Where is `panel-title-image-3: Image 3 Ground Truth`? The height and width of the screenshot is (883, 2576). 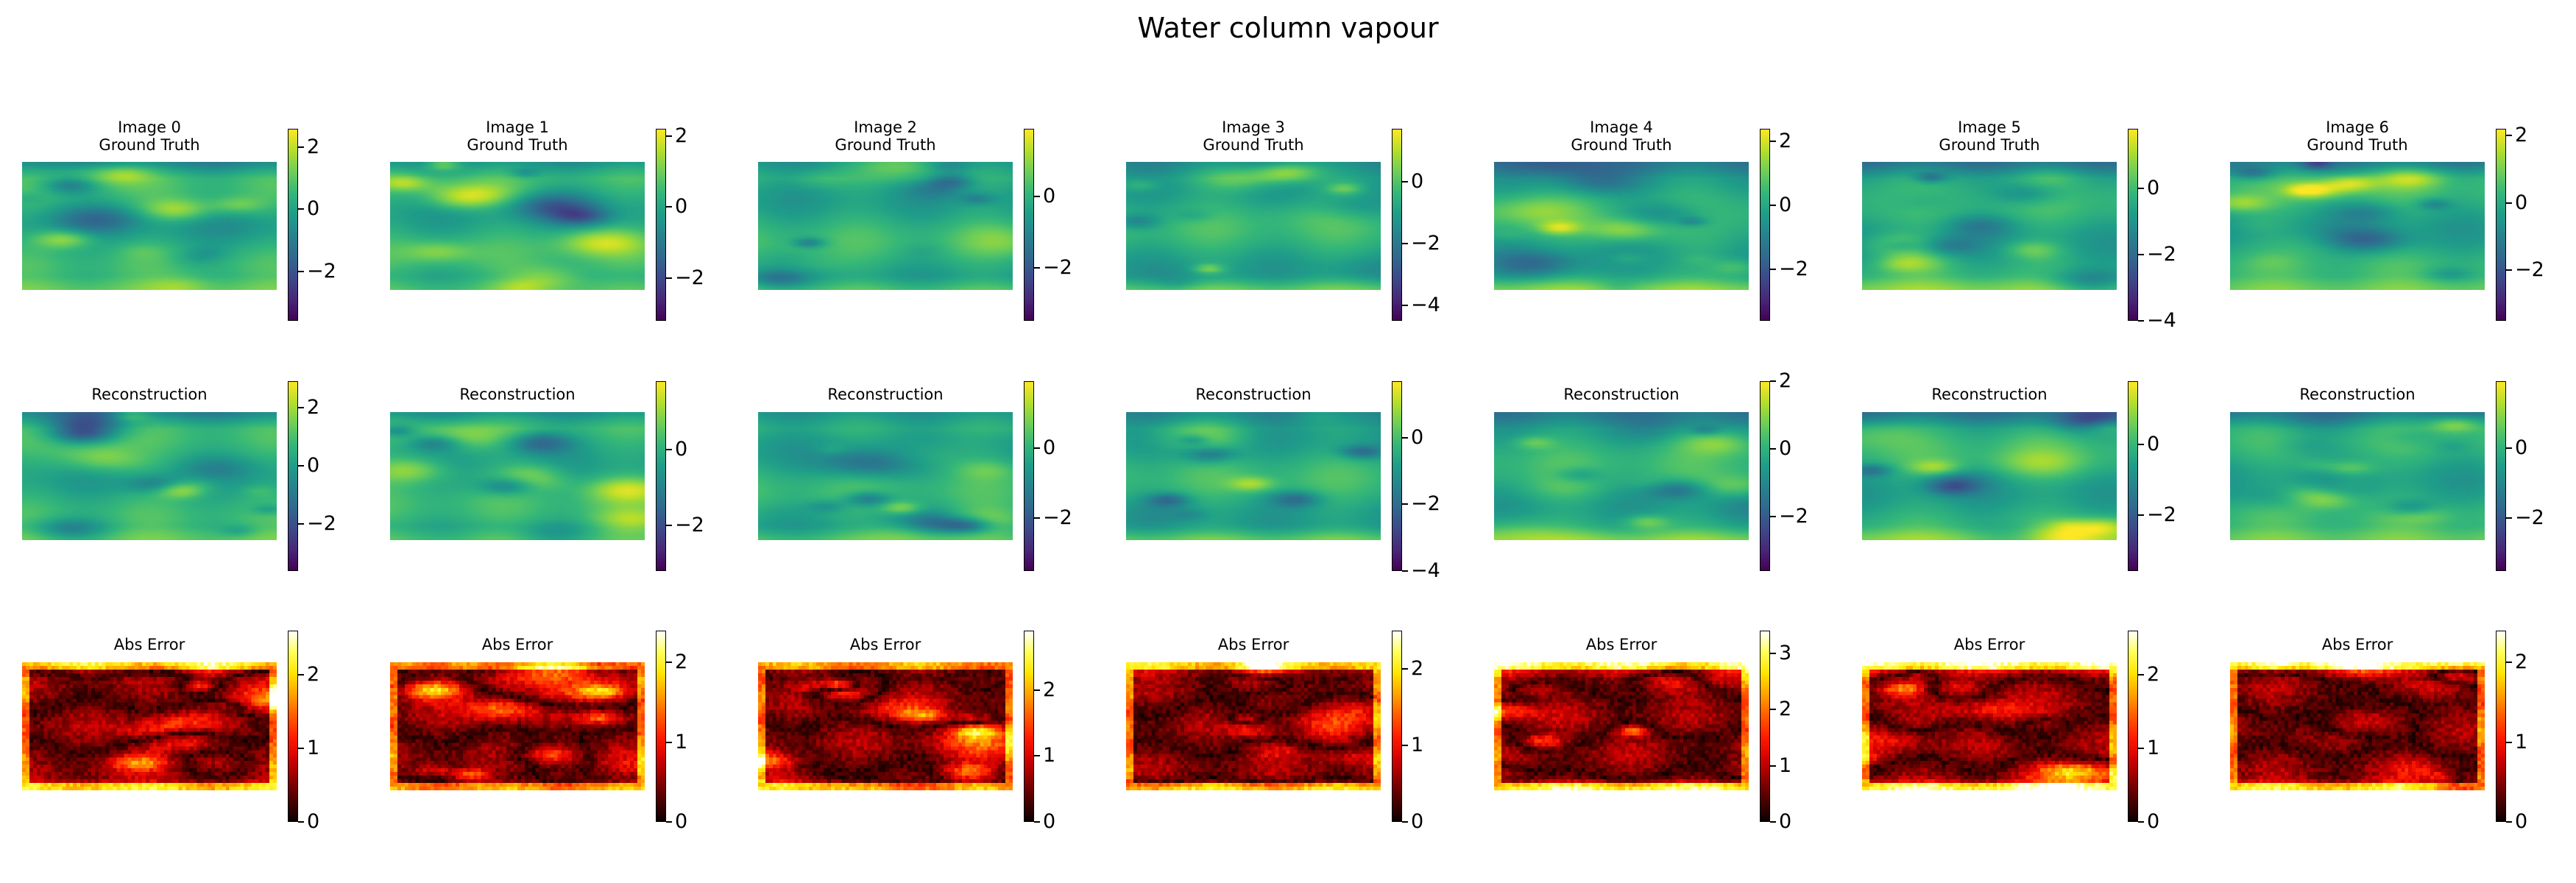 panel-title-image-3: Image 3 Ground Truth is located at coordinates (1253, 136).